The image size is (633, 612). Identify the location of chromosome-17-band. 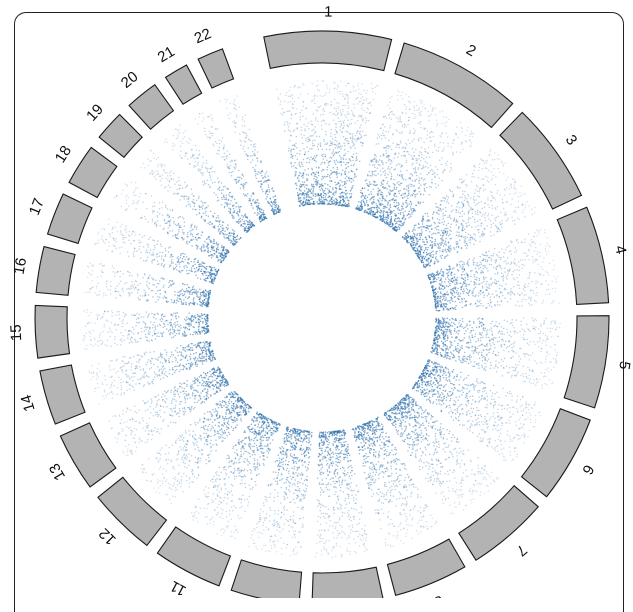
(70, 218).